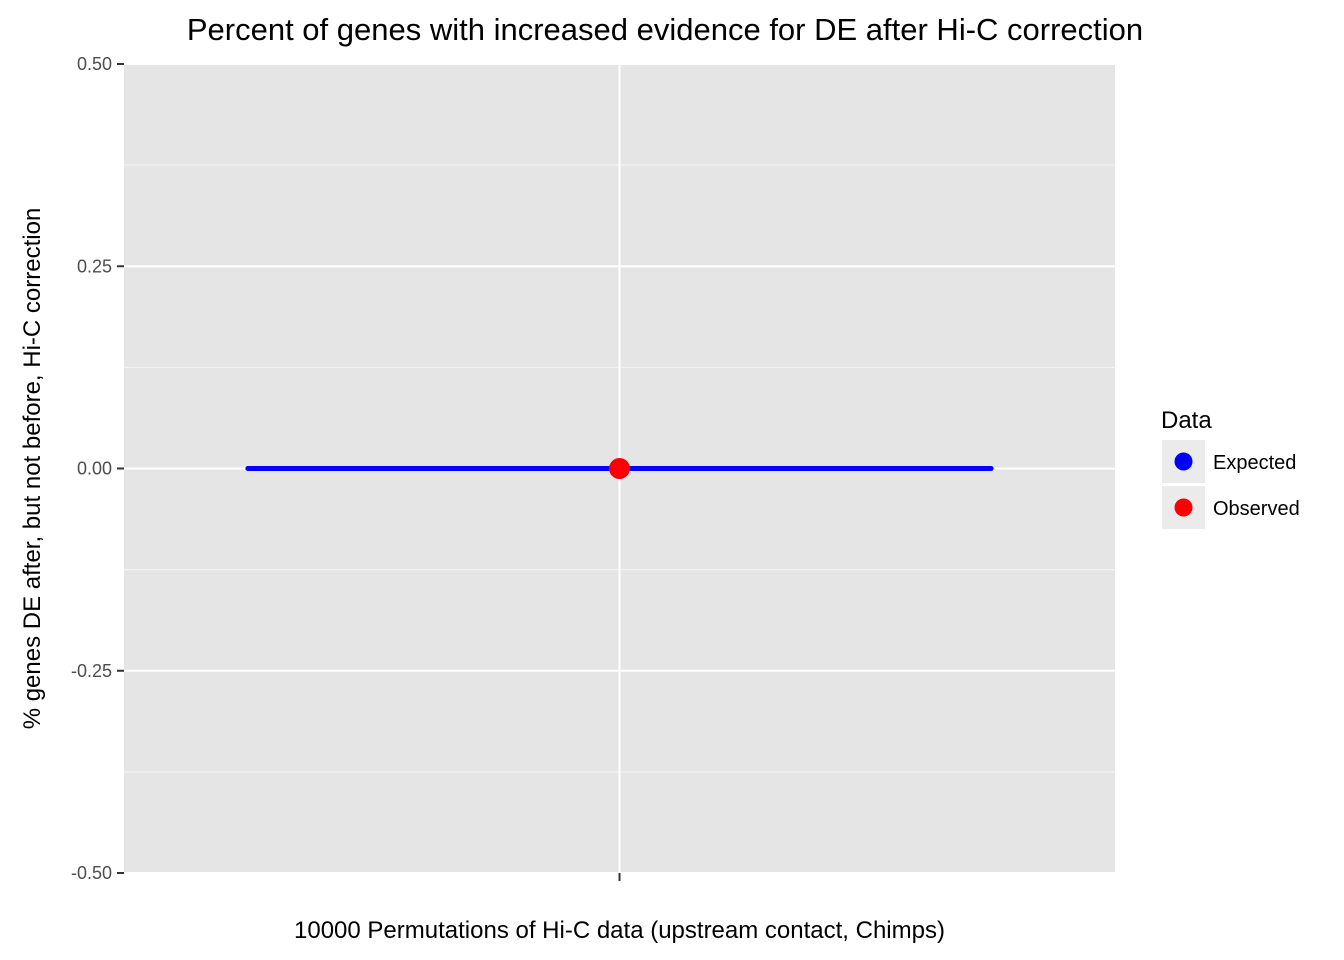  I want to click on legend: Data Expected Observed, so click(1230, 468).